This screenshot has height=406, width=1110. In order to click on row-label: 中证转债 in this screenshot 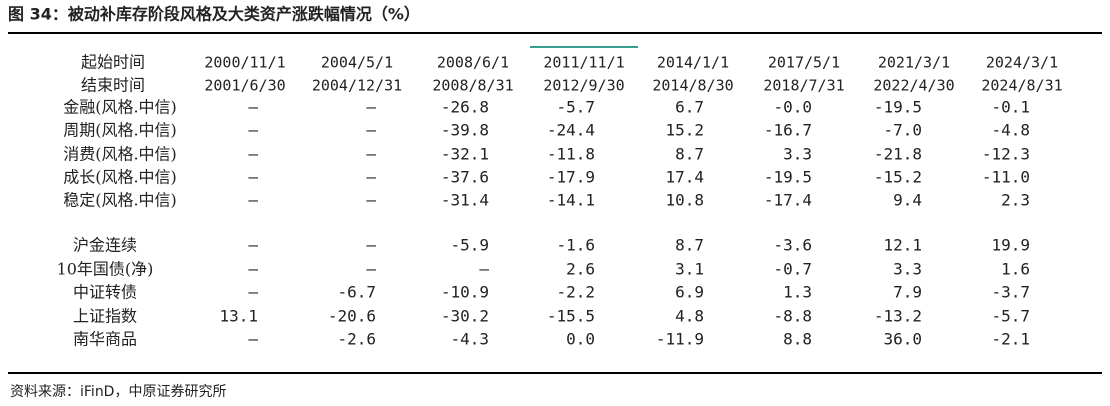, I will do `click(105, 292)`.